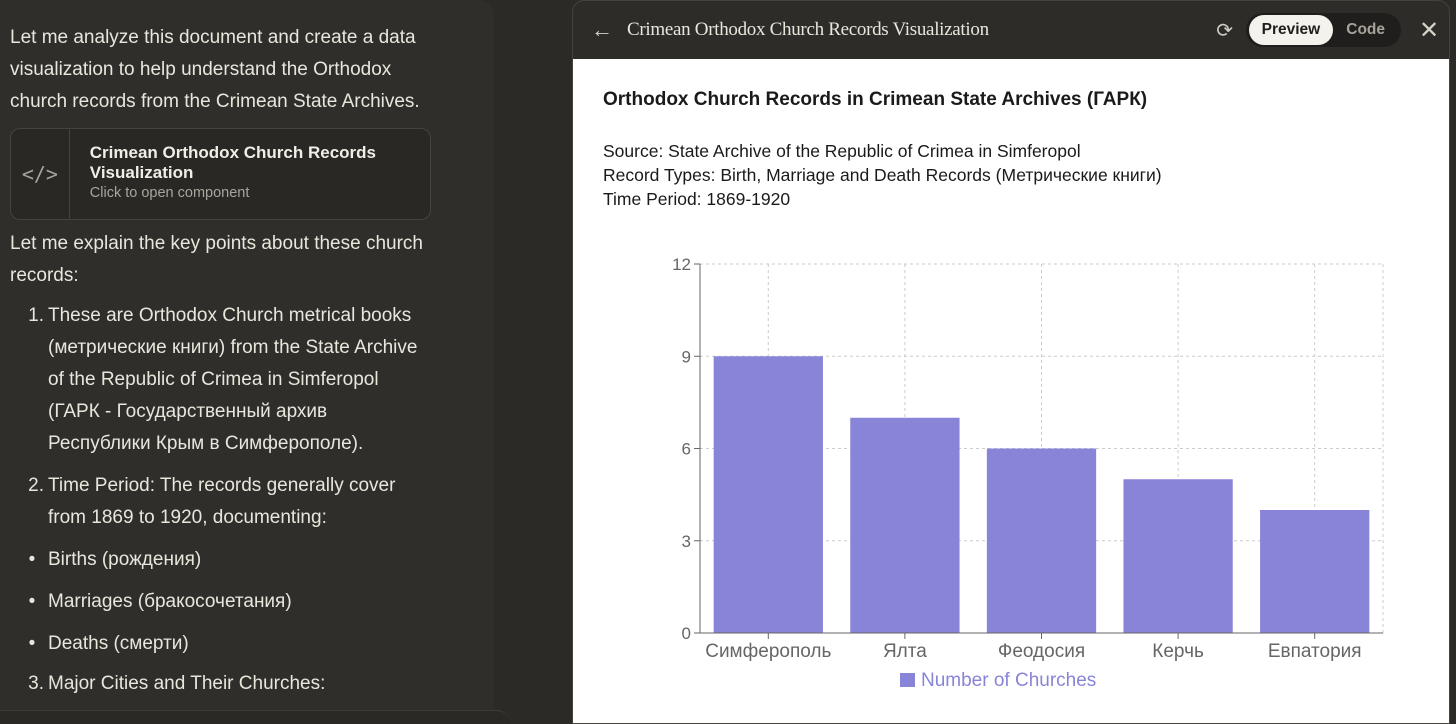 Image resolution: width=1456 pixels, height=724 pixels. Describe the element at coordinates (36, 683) in the screenshot. I see `list-marker: 3.` at that location.